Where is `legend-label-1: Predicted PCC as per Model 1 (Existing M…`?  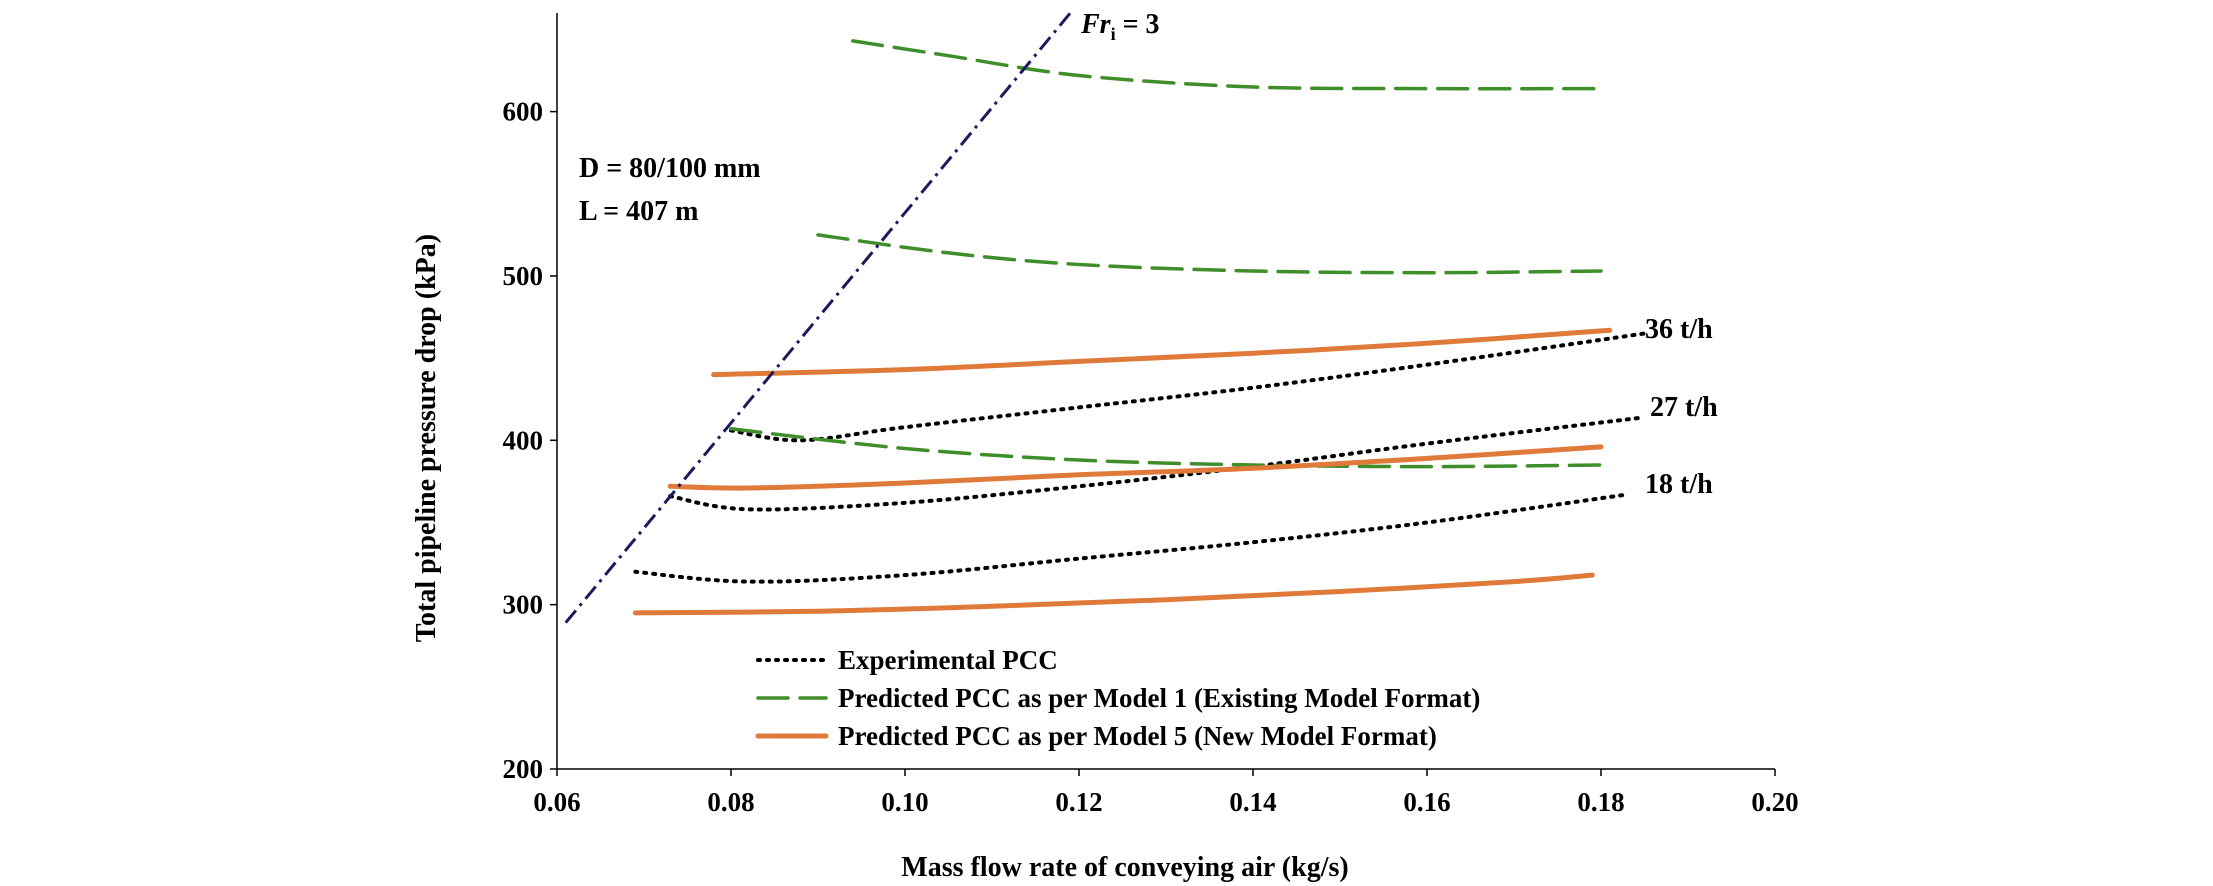 legend-label-1: Predicted PCC as per Model 1 (Existing M… is located at coordinates (1159, 698).